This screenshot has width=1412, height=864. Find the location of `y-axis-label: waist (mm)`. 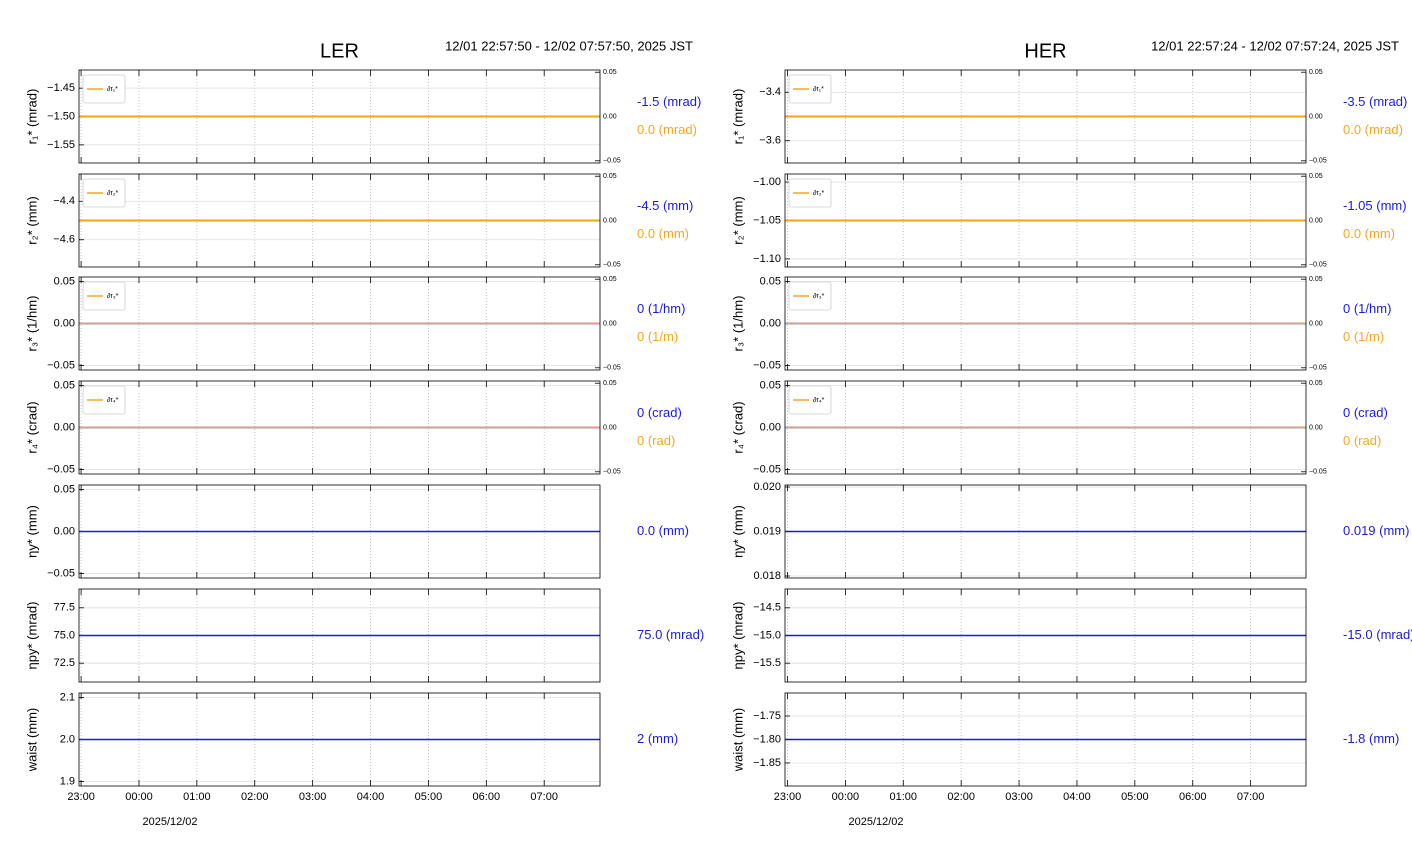

y-axis-label: waist (mm) is located at coordinates (737, 740).